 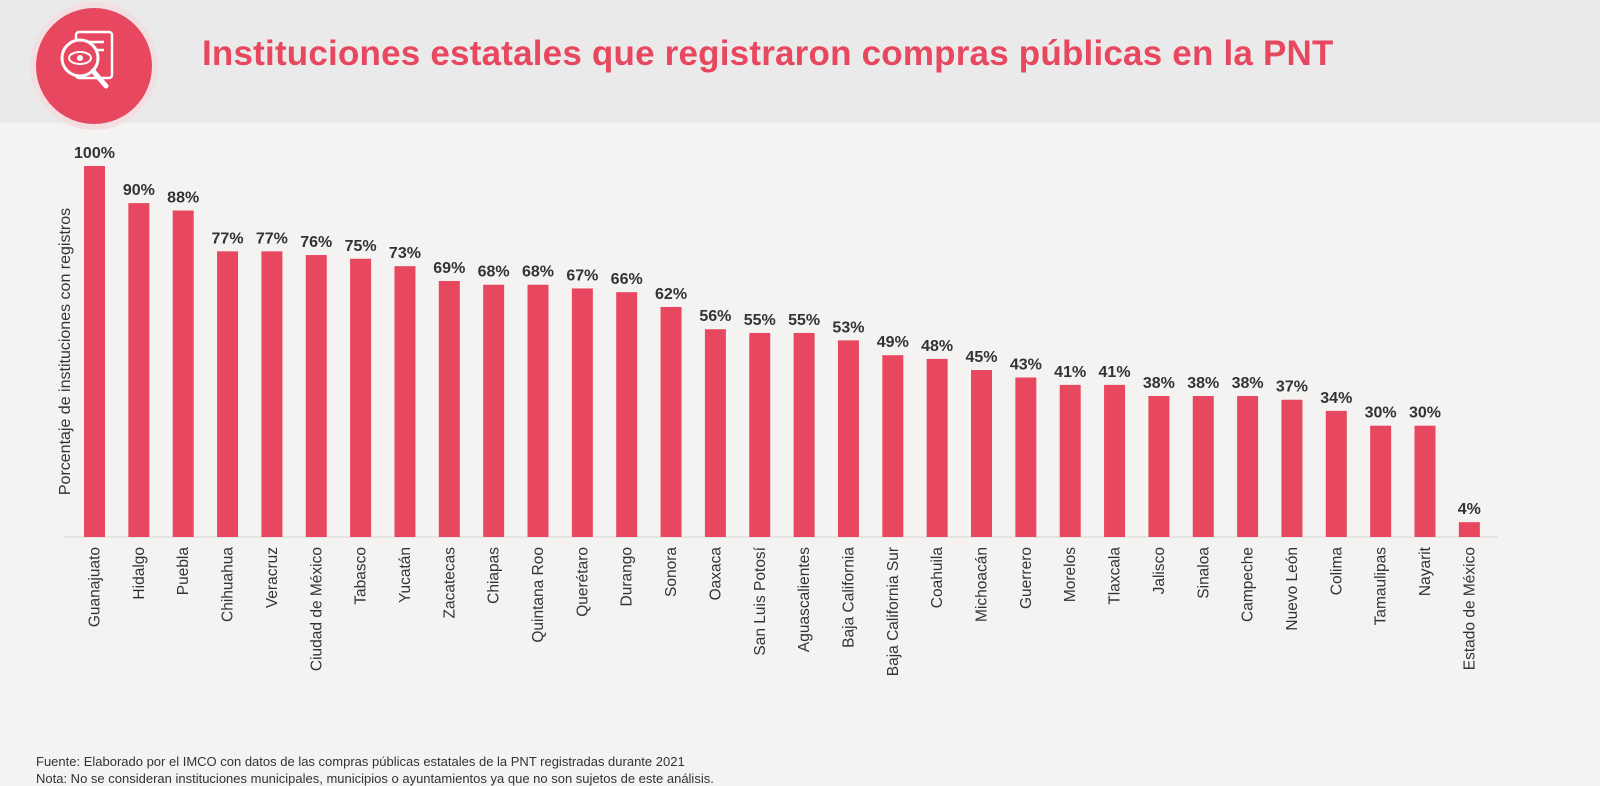 What do you see at coordinates (1469, 509) in the screenshot?
I see `data-label: 4%` at bounding box center [1469, 509].